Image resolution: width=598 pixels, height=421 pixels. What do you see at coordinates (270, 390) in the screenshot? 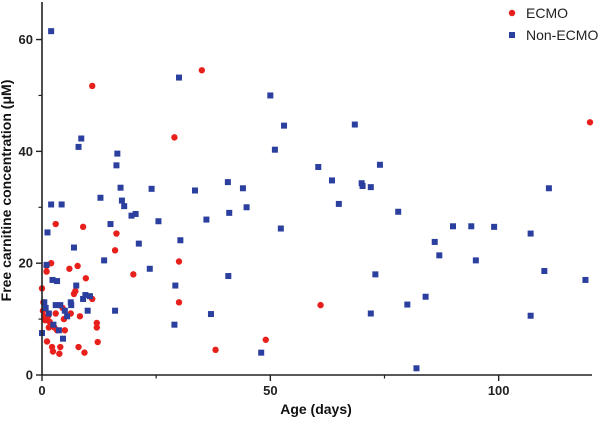
I see `x-tick-label: 50` at bounding box center [270, 390].